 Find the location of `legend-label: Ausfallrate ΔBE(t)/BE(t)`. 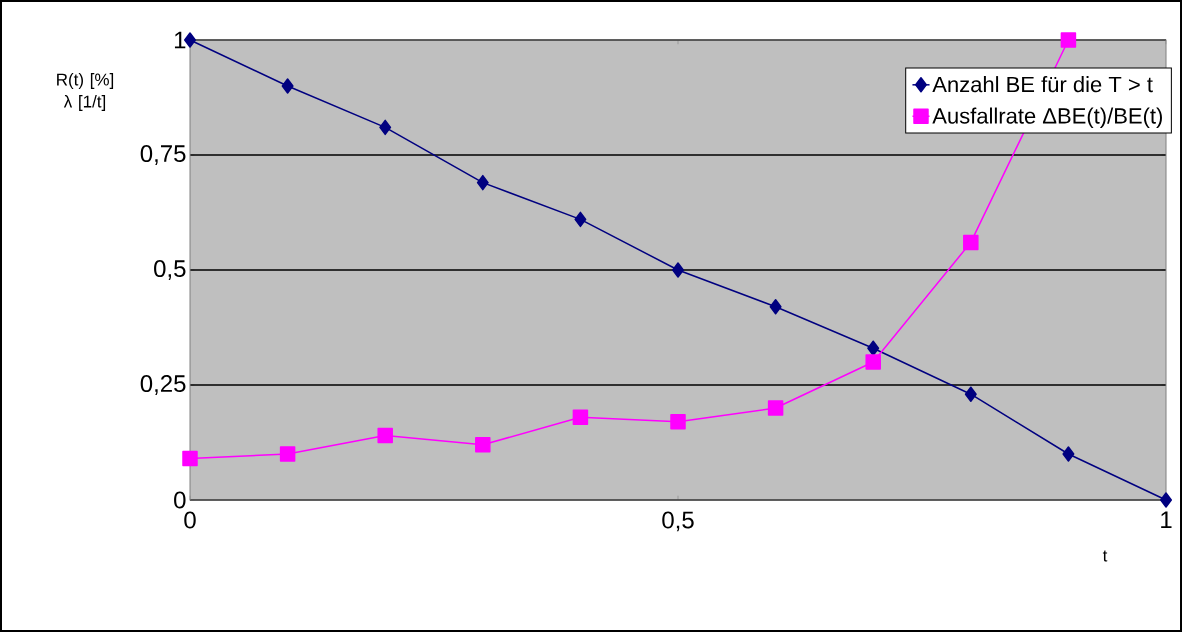

legend-label: Ausfallrate ΔBE(t)/BE(t) is located at coordinates (1047, 118).